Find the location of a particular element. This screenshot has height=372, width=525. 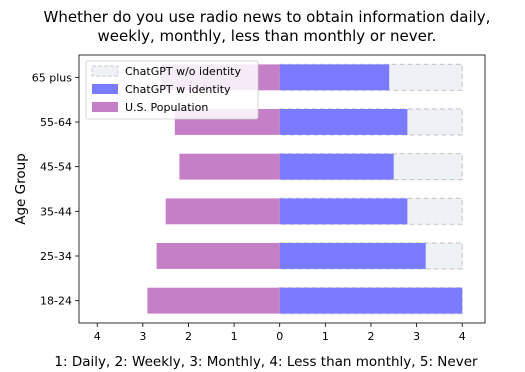

y-tick-label-45-54: 45-54 is located at coordinates (56, 167).